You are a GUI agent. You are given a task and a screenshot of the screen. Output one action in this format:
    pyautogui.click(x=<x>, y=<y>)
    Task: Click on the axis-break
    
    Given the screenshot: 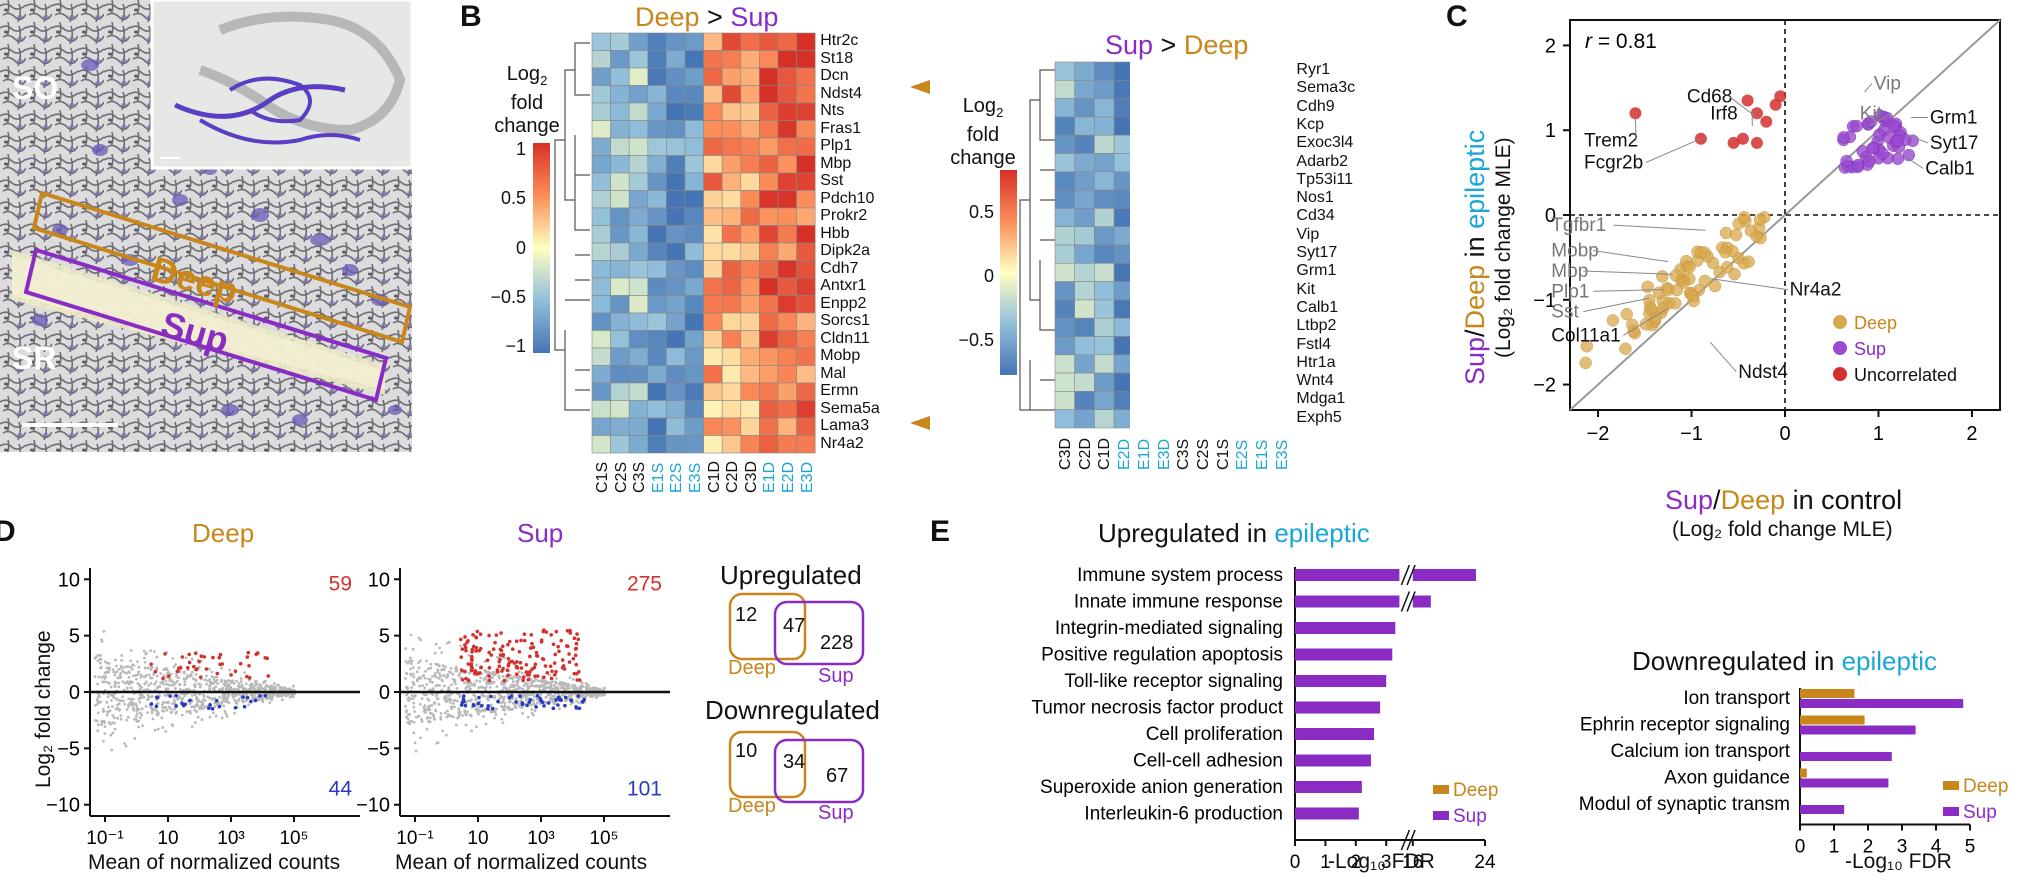 What is the action you would take?
    pyautogui.click(x=1408, y=840)
    